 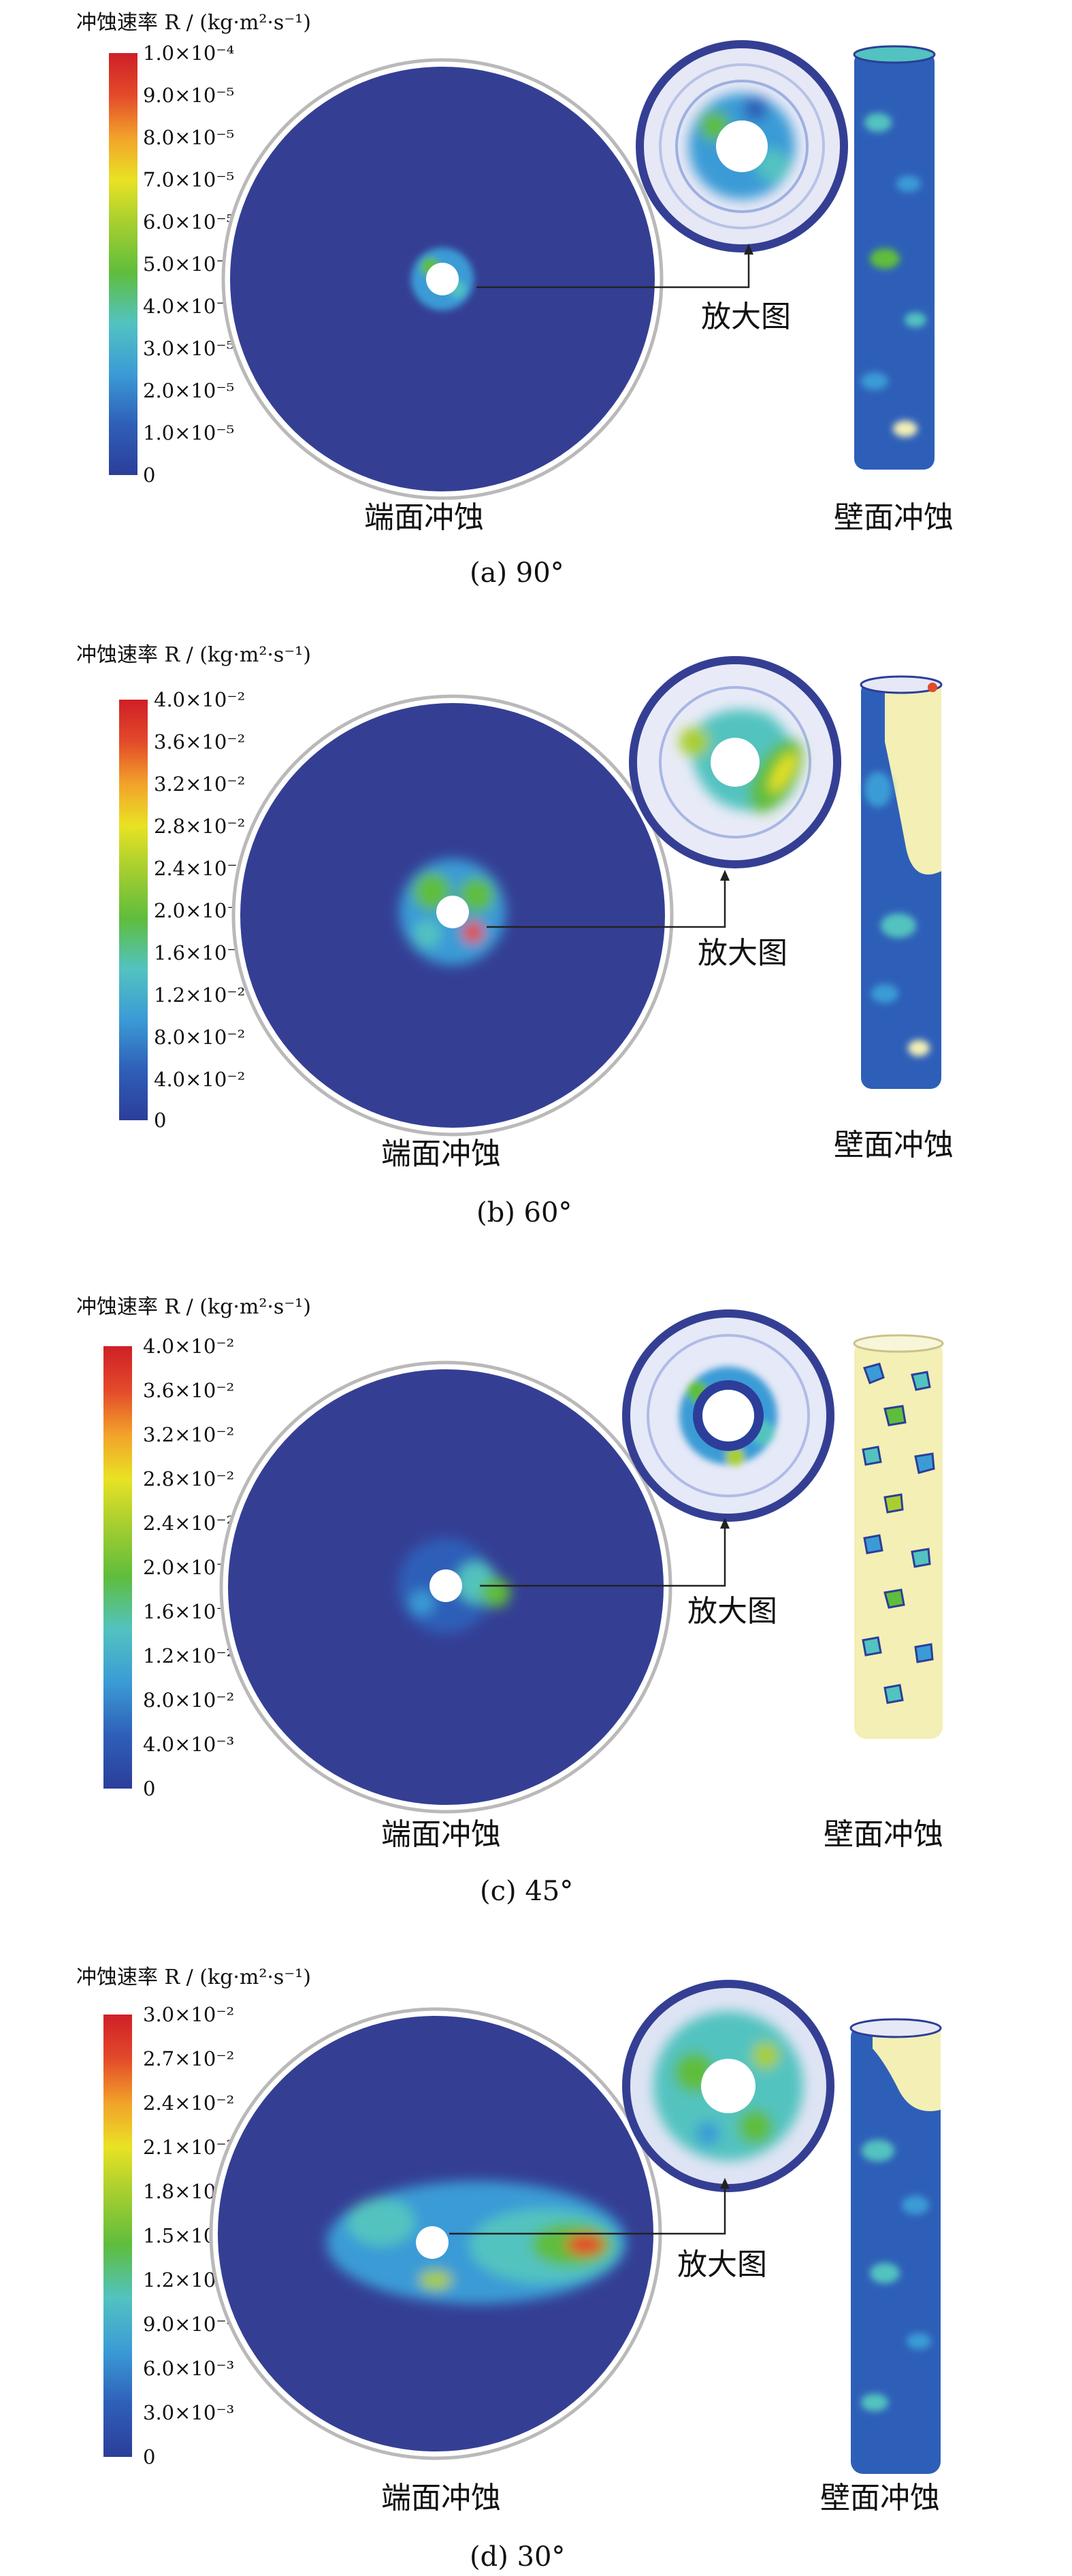 I want to click on panel-caption: (d) 30°, so click(x=517, y=2557).